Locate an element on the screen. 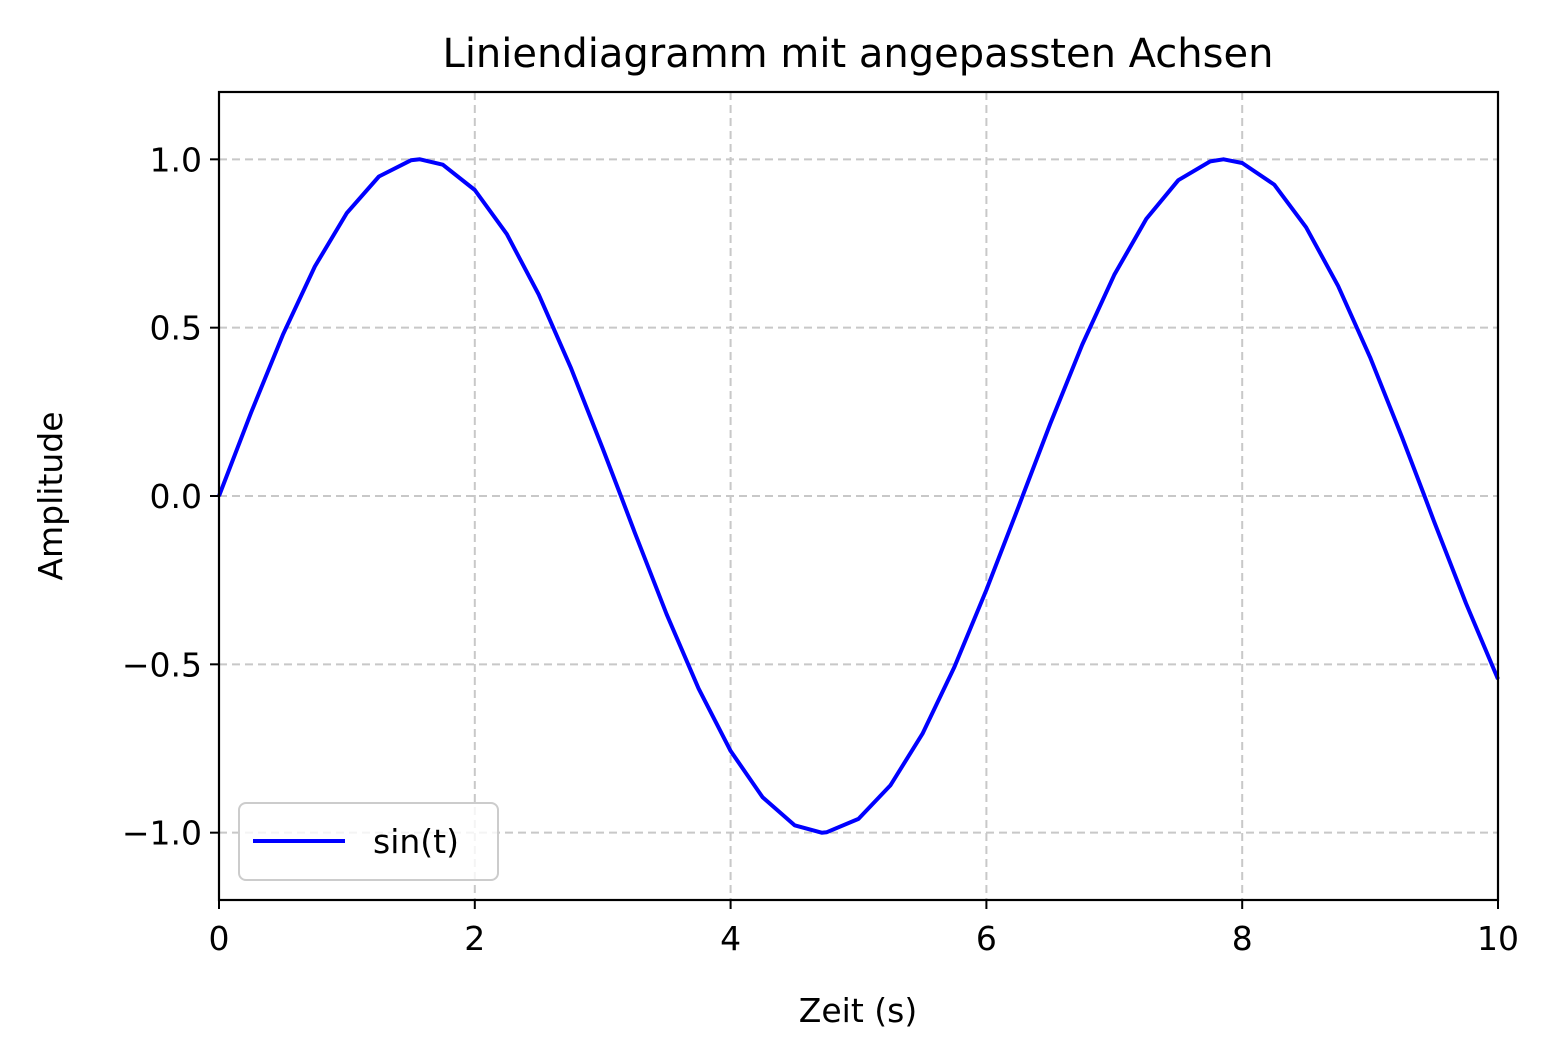  y-tick-label: 0.5 is located at coordinates (176, 328).